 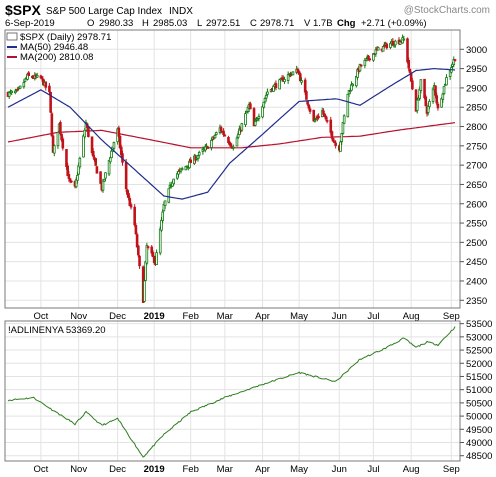 What do you see at coordinates (262, 469) in the screenshot?
I see `adline-x-tick-label: Apr` at bounding box center [262, 469].